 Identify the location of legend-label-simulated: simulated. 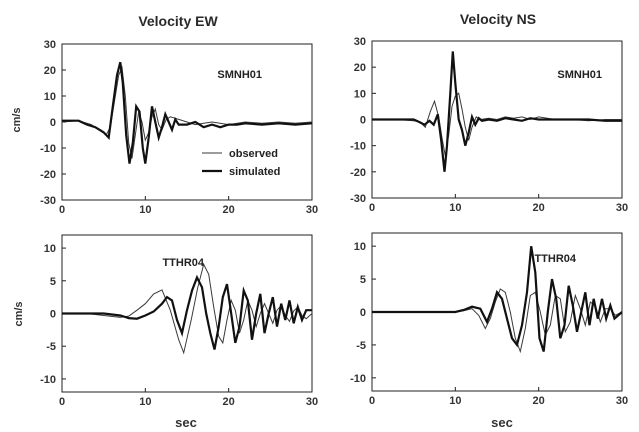
(254, 172).